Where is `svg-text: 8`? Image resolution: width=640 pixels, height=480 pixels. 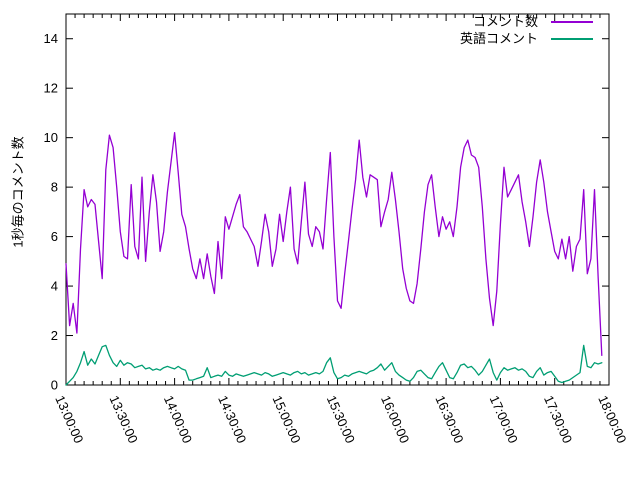 svg-text: 8 is located at coordinates (54, 187).